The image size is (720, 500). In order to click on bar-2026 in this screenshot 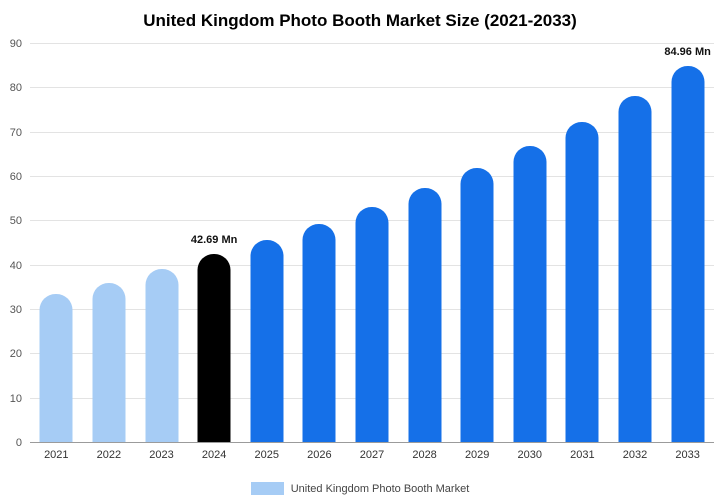, I will do `click(319, 333)`.